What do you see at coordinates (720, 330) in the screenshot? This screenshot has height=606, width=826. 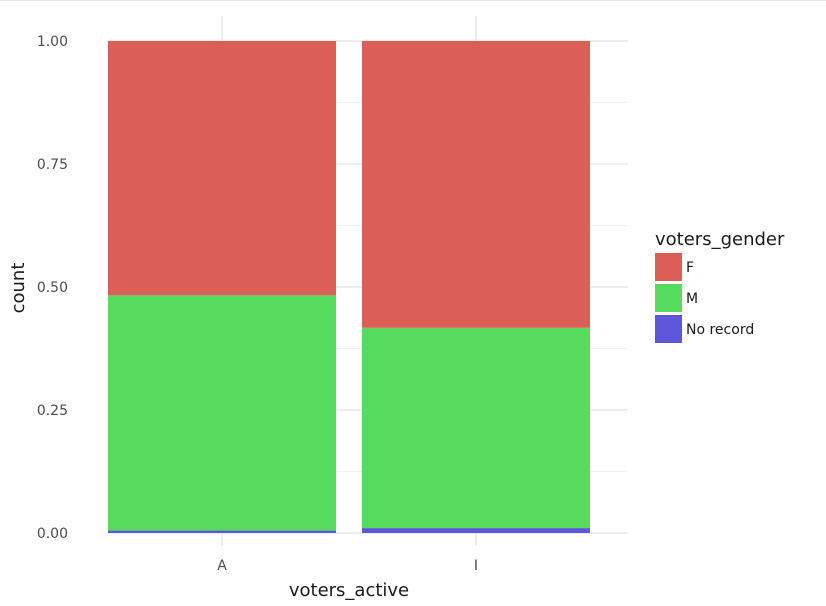 I see `legend-label: No record` at bounding box center [720, 330].